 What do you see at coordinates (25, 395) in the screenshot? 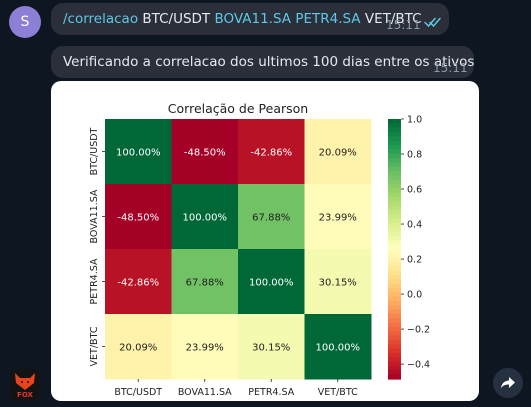
I see `bot-avatar-label: FOX` at bounding box center [25, 395].